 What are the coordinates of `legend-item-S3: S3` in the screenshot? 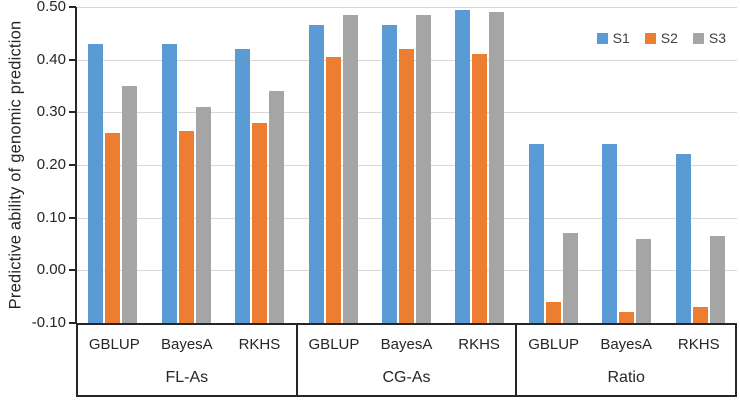 It's located at (709, 38).